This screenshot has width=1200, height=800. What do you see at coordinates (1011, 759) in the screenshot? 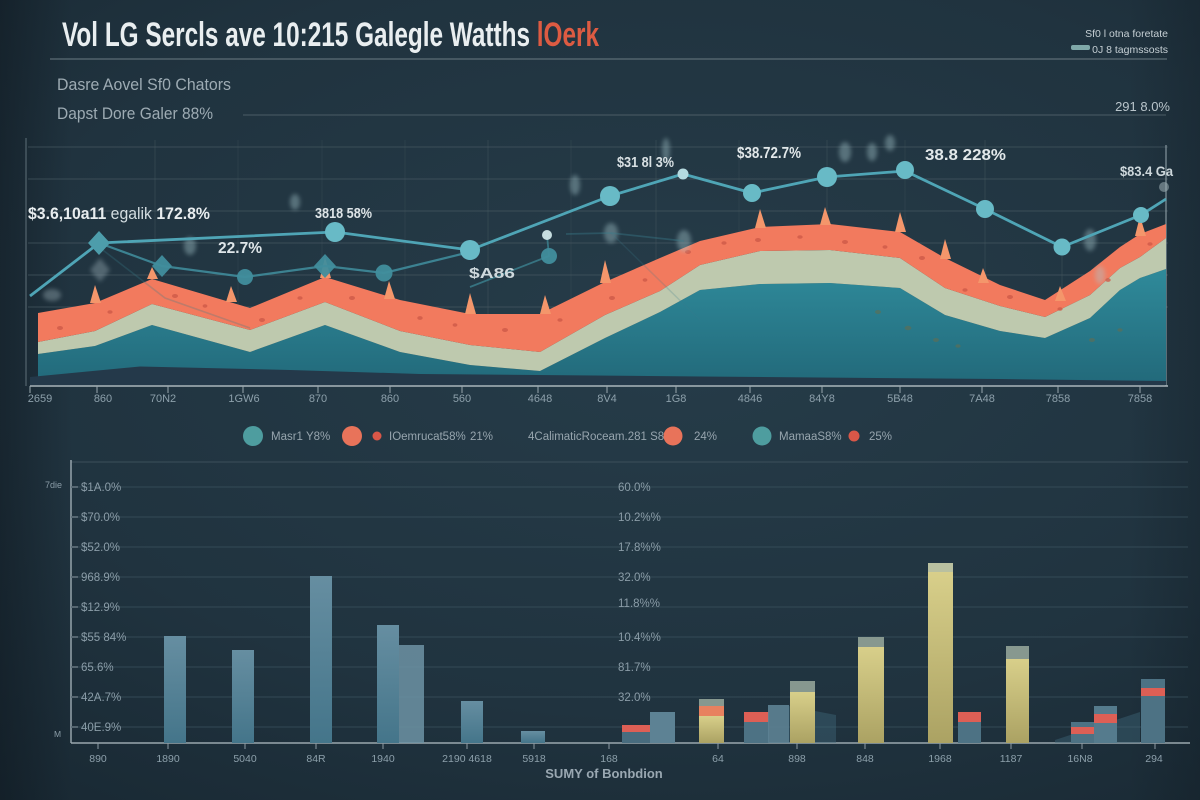
I see `svg-text: 1187` at bounding box center [1011, 759].